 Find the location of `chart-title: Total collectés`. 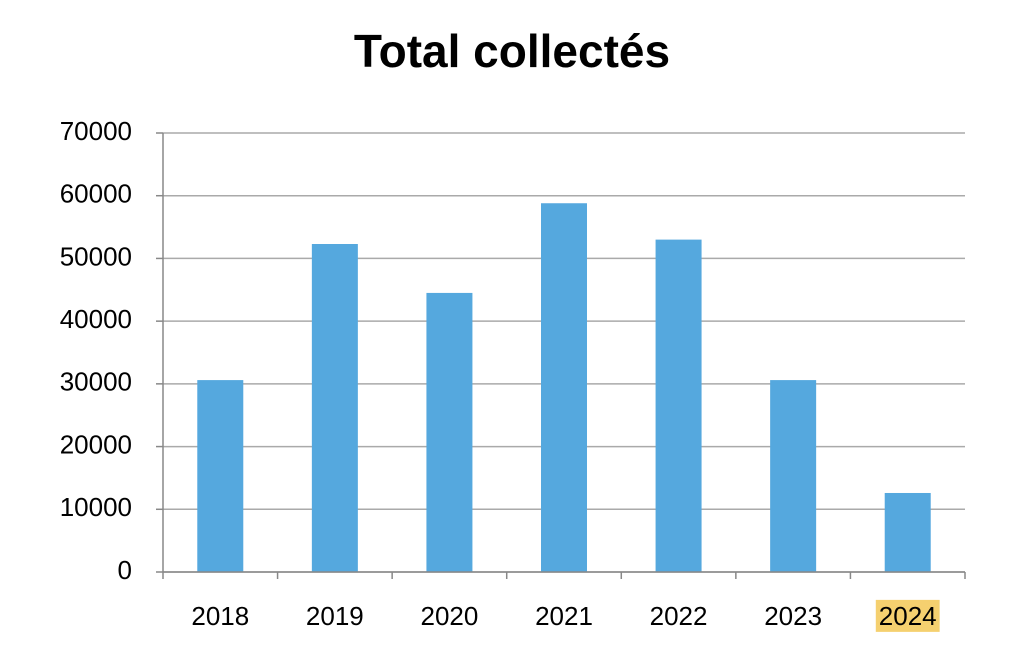

chart-title: Total collectés is located at coordinates (512, 51).